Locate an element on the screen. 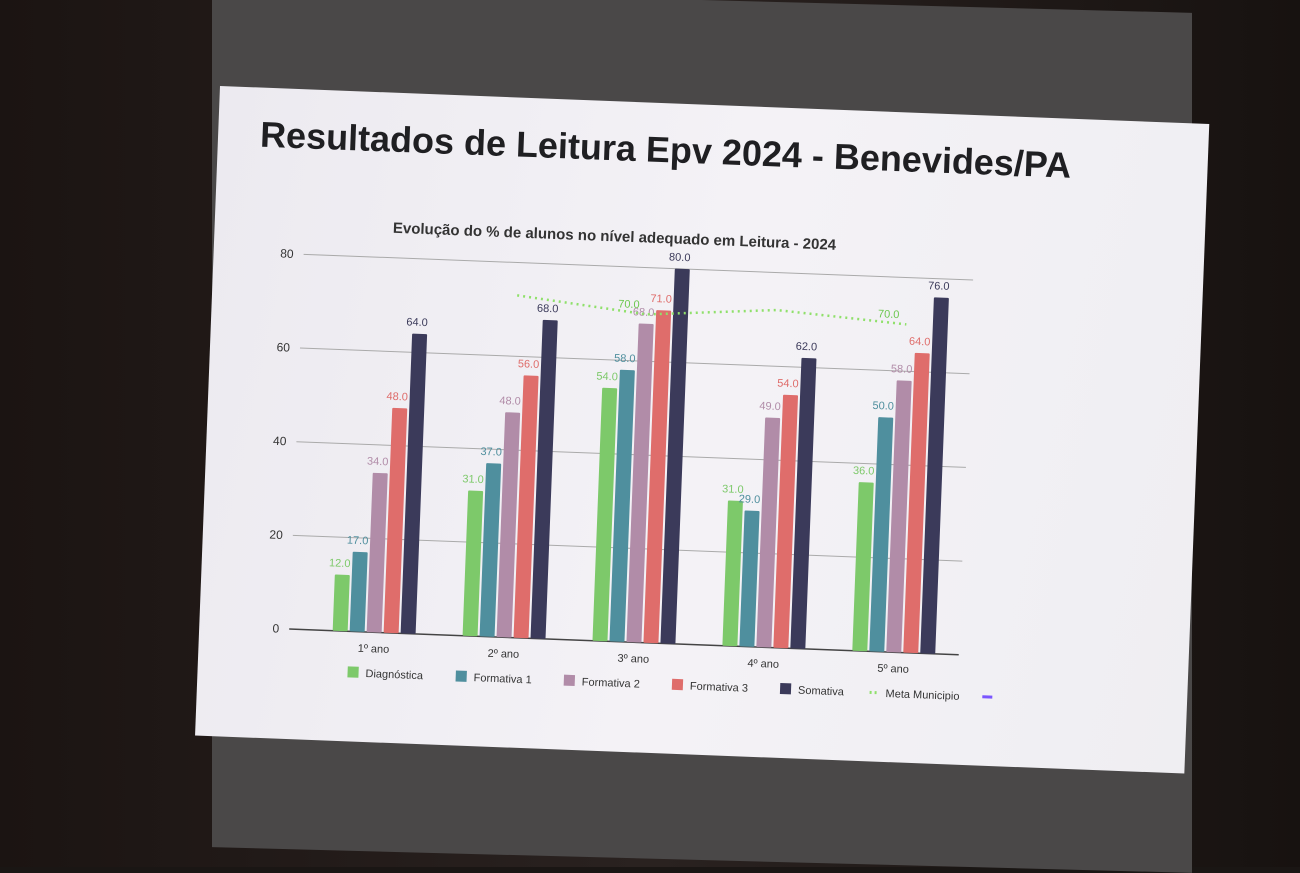  data-label: 71.0 is located at coordinates (661, 299).